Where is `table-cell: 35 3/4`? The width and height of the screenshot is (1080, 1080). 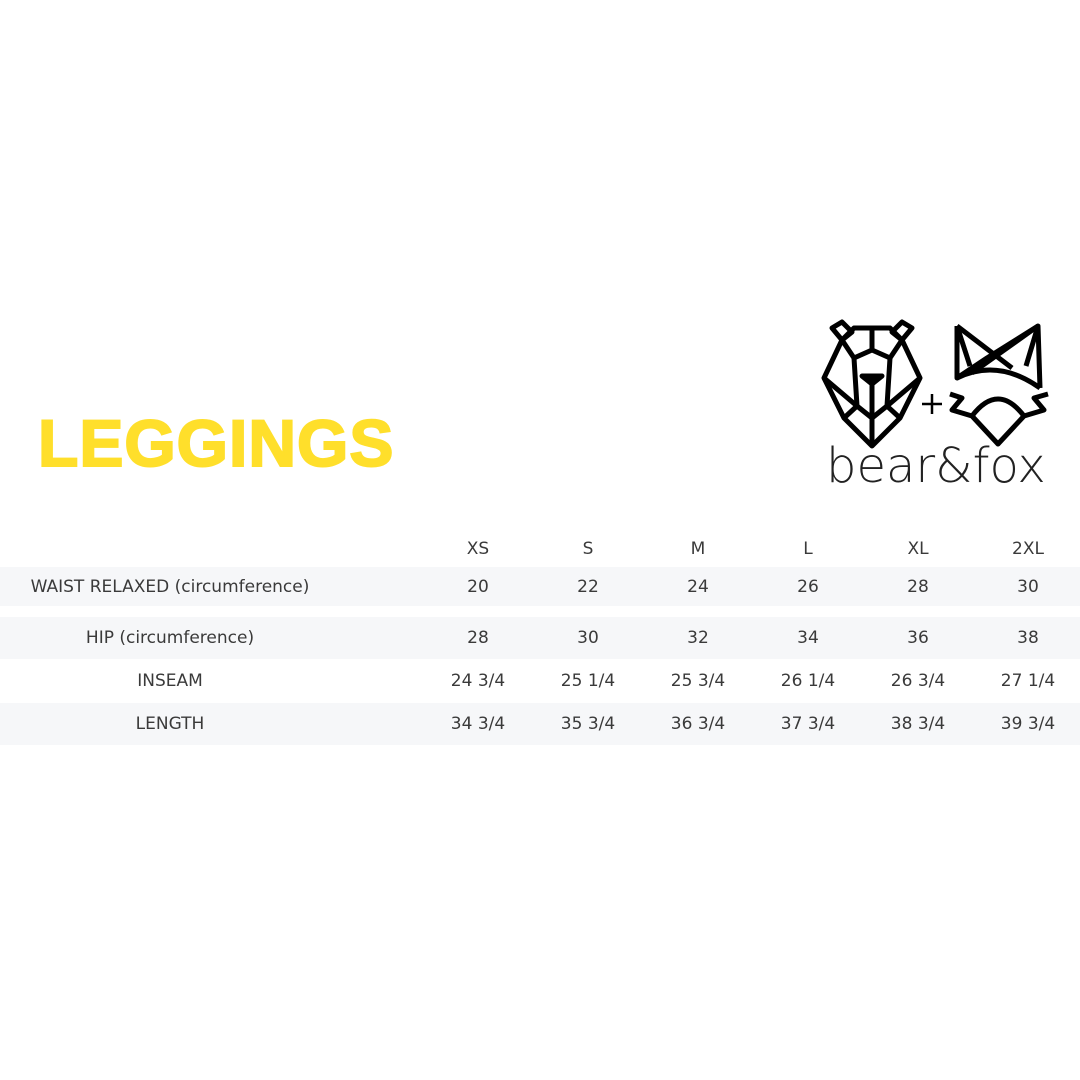 table-cell: 35 3/4 is located at coordinates (588, 724).